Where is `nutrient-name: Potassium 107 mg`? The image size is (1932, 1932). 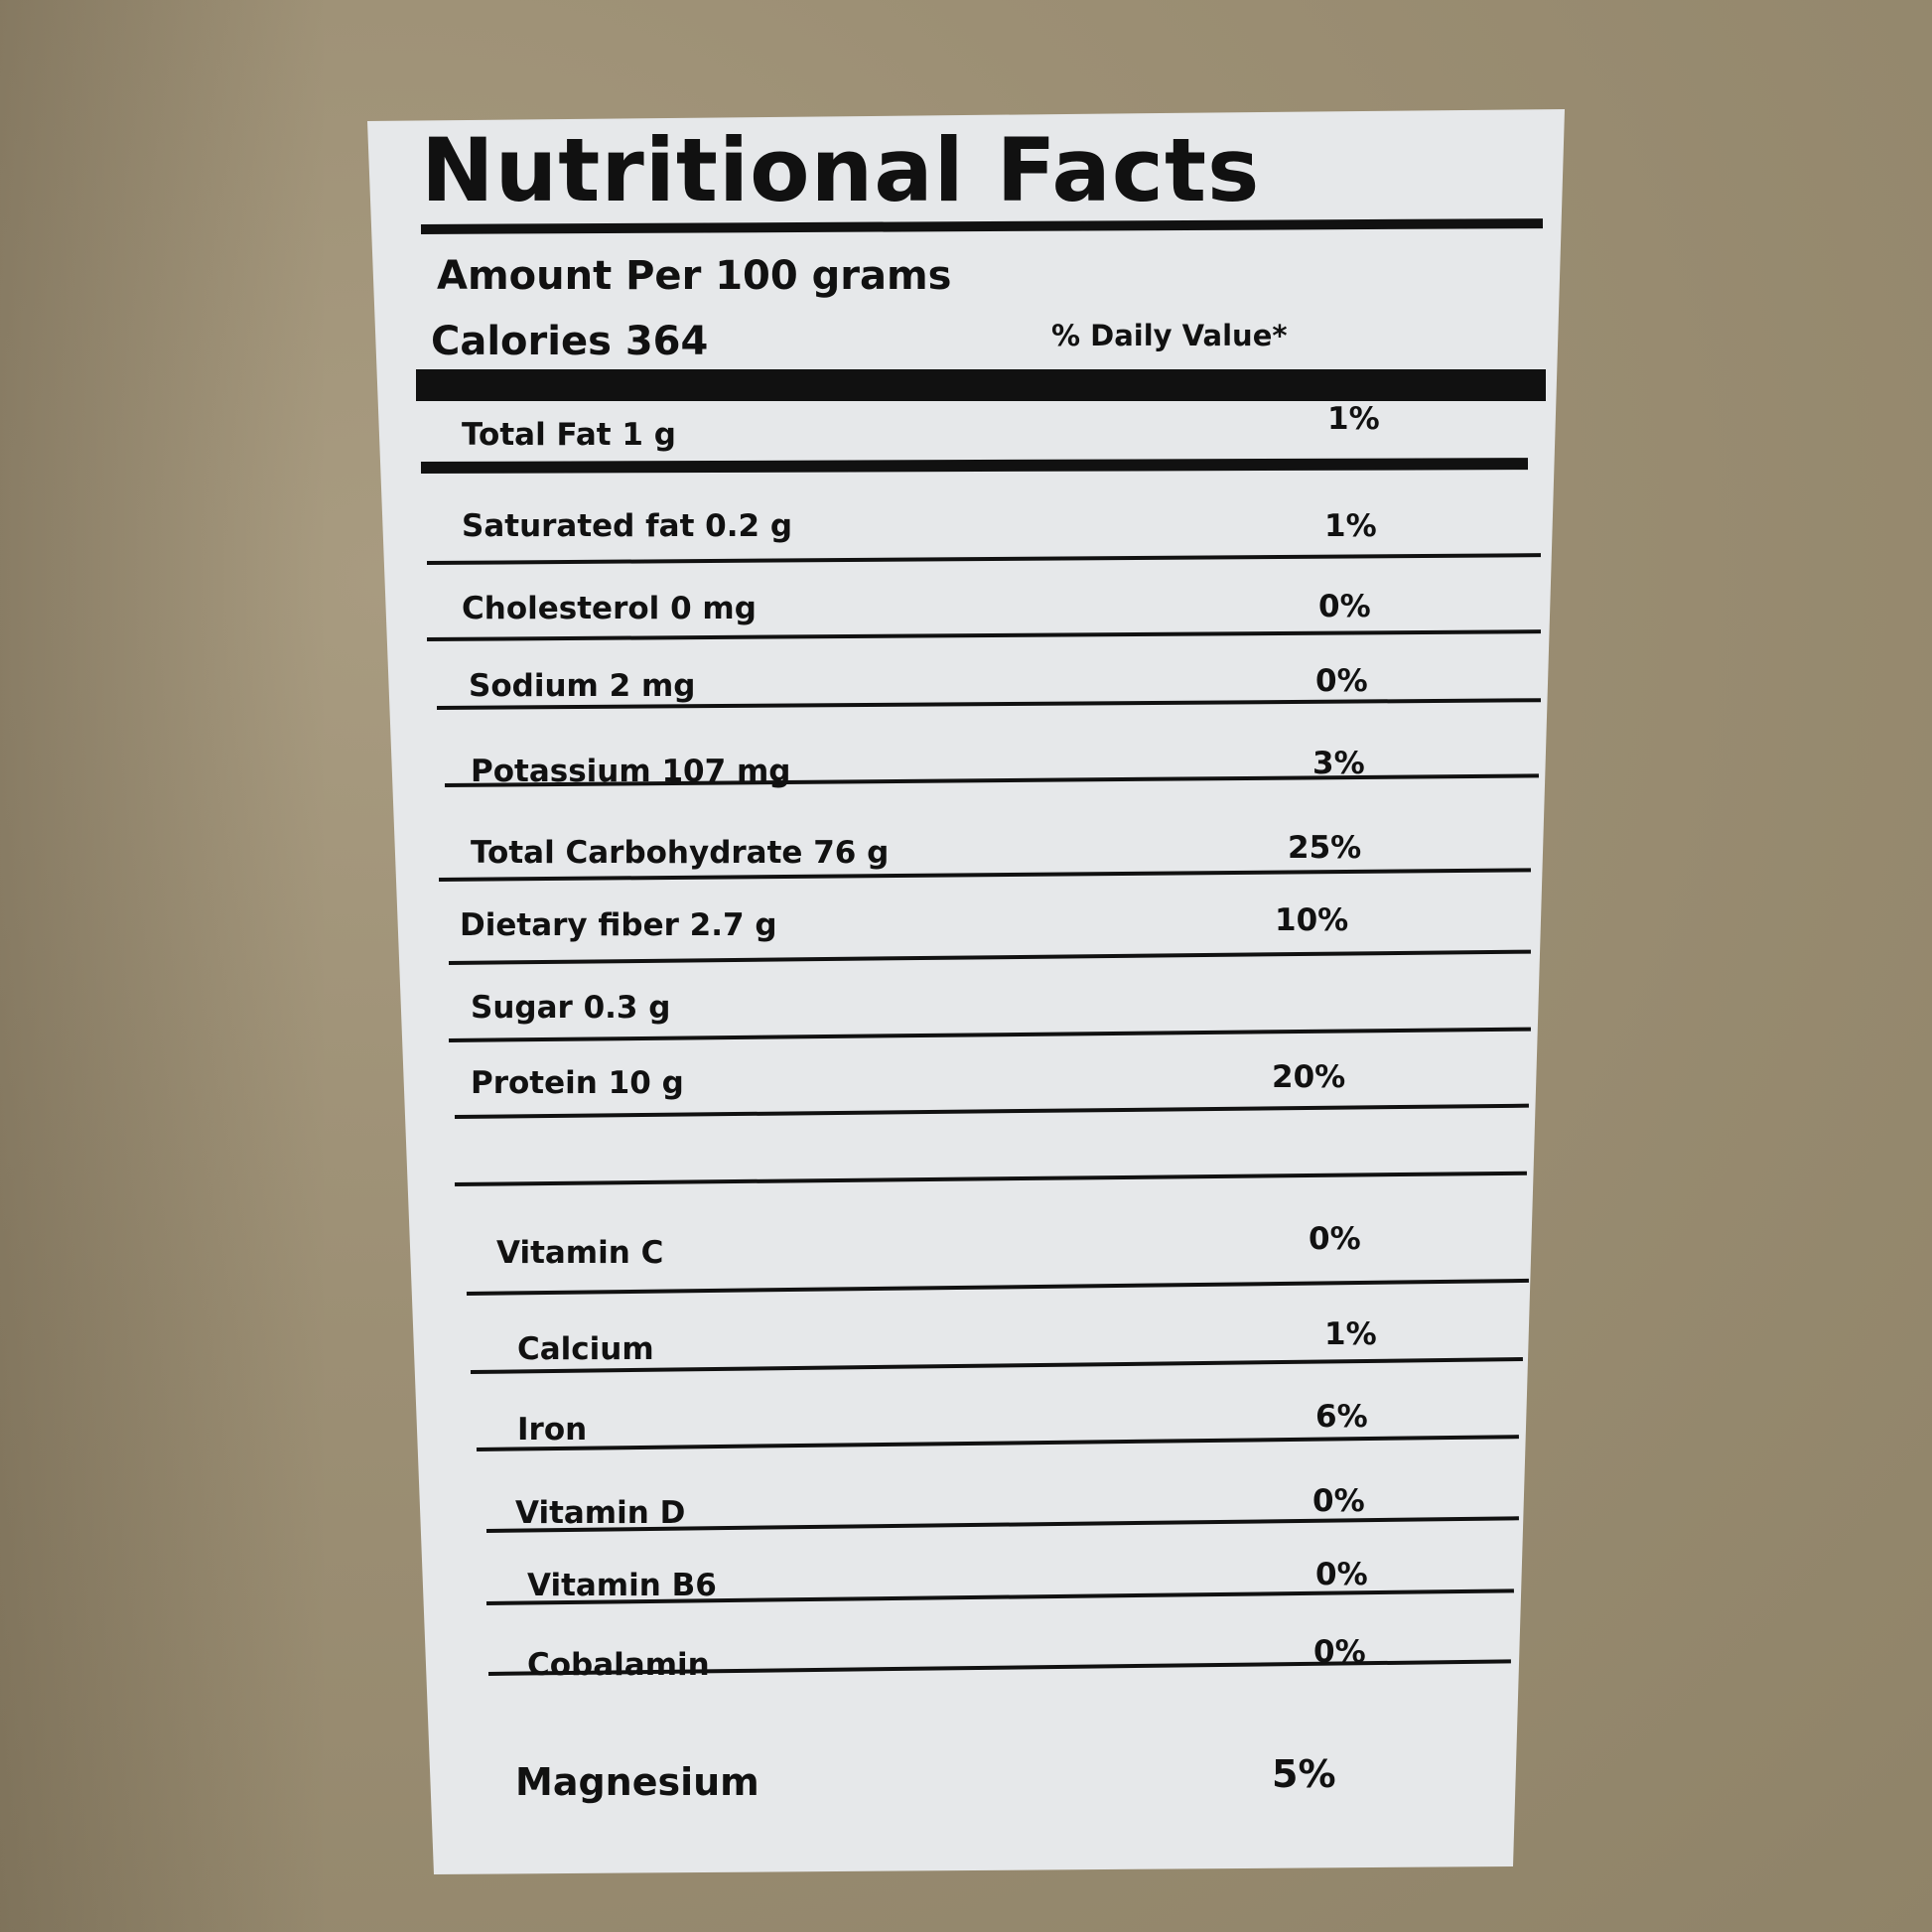
nutrient-name: Potassium 107 mg is located at coordinates (631, 771).